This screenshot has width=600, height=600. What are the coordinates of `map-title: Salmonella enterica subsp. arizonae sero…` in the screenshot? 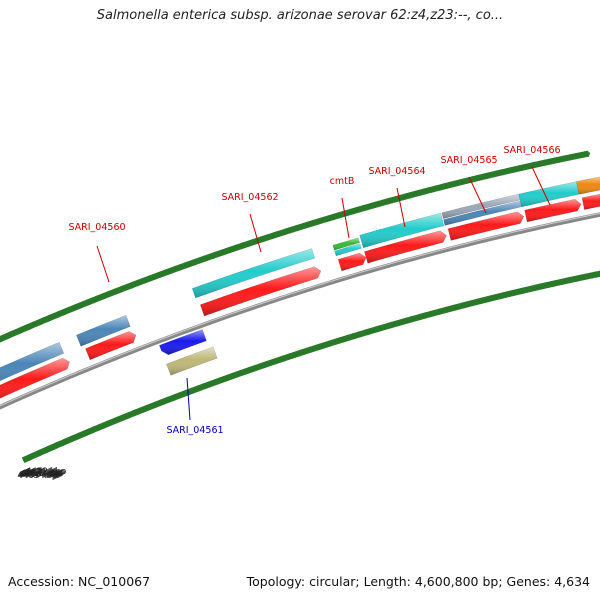 It's located at (300, 15).